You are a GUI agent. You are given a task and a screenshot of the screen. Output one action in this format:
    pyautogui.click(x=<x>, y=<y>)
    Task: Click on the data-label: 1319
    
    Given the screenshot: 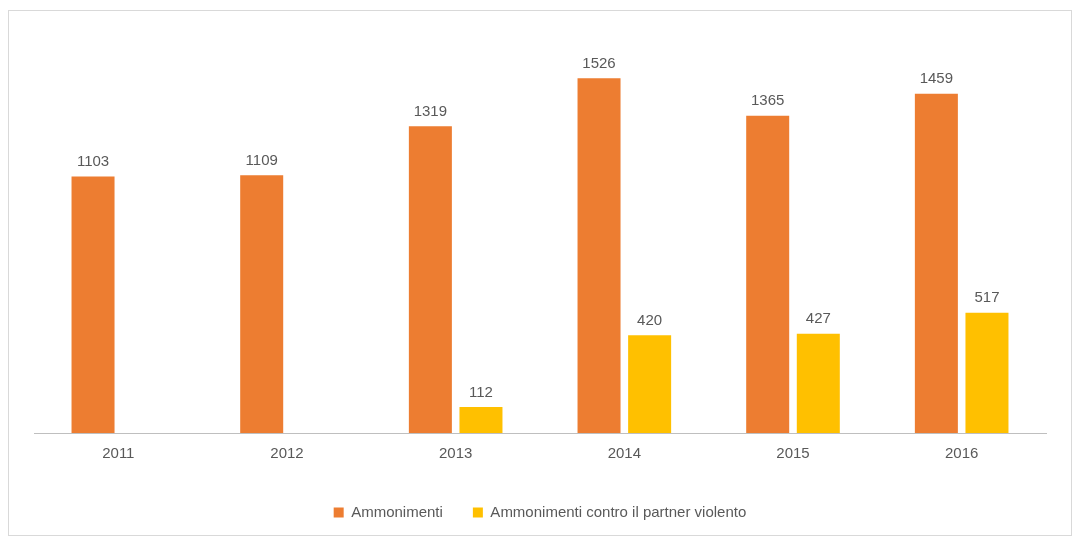 What is the action you would take?
    pyautogui.click(x=430, y=110)
    